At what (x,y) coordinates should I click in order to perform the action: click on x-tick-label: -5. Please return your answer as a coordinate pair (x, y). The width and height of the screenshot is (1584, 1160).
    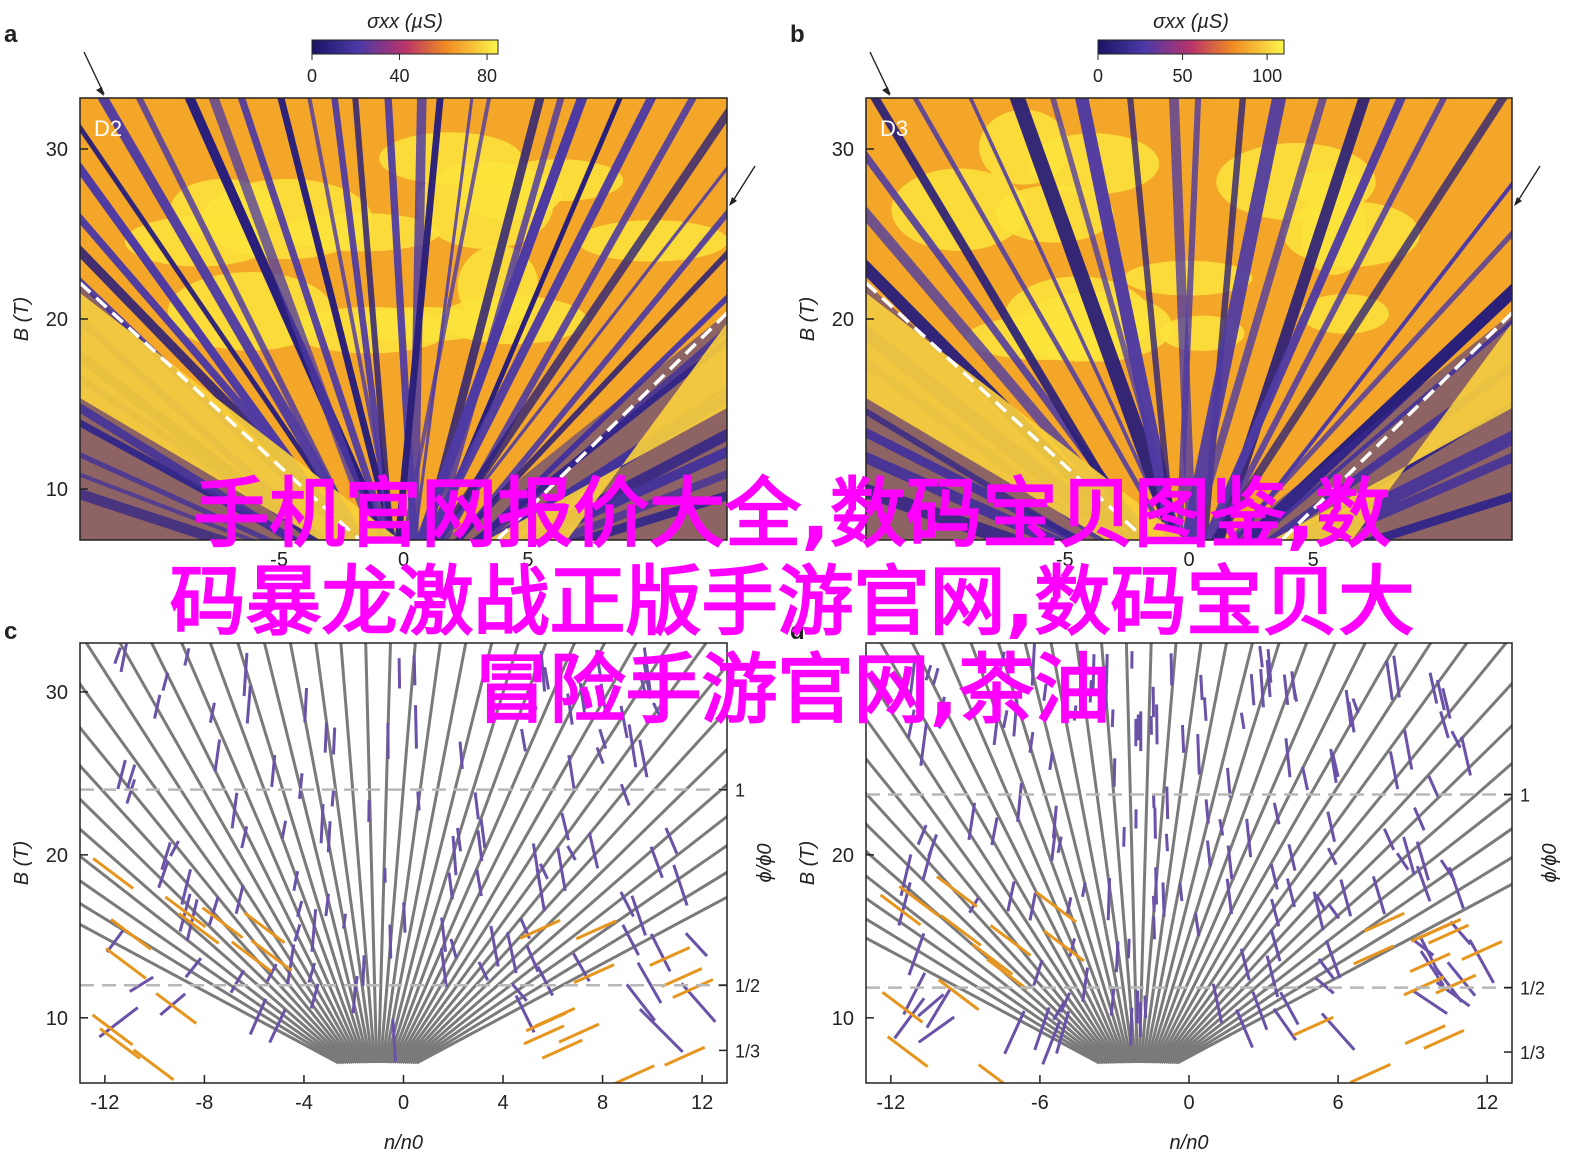
    Looking at the image, I should click on (1065, 560).